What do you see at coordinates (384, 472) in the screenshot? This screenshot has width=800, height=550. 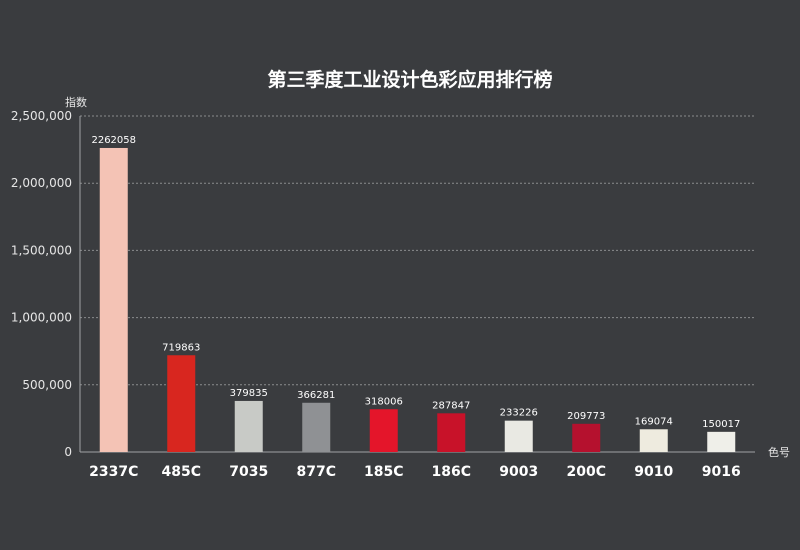 I see `x-tick-label: 185C` at bounding box center [384, 472].